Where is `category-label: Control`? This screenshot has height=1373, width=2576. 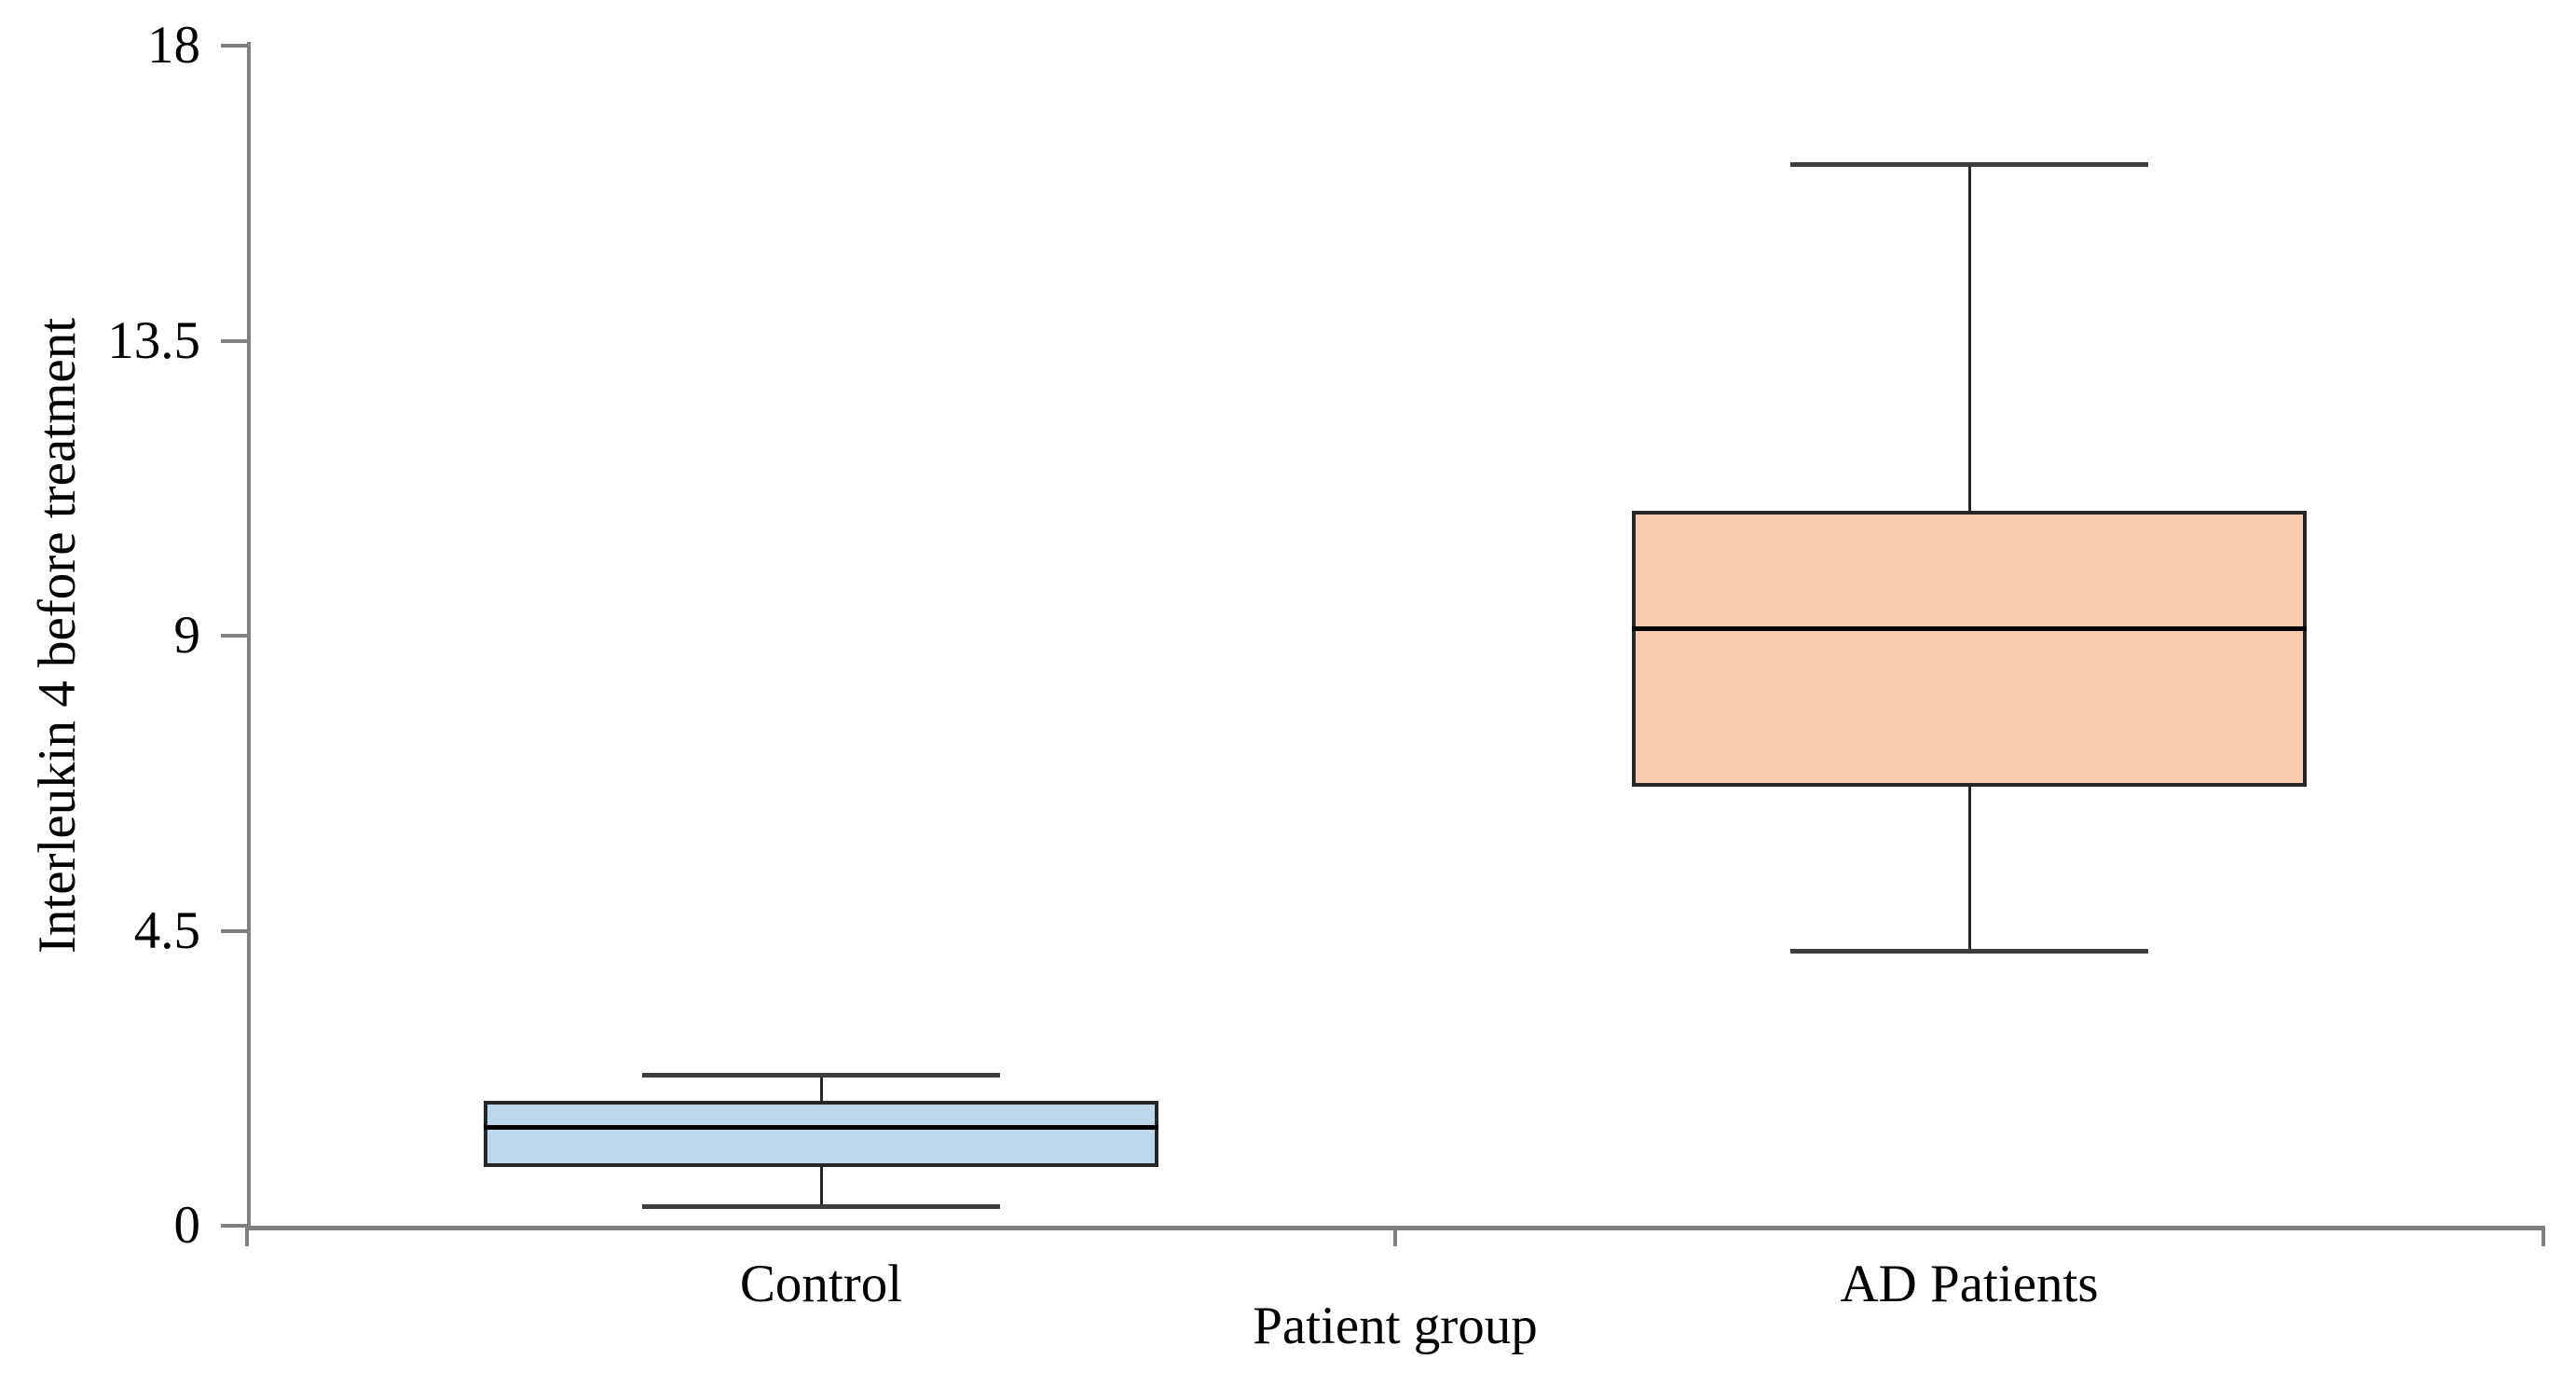
category-label: Control is located at coordinates (821, 1284).